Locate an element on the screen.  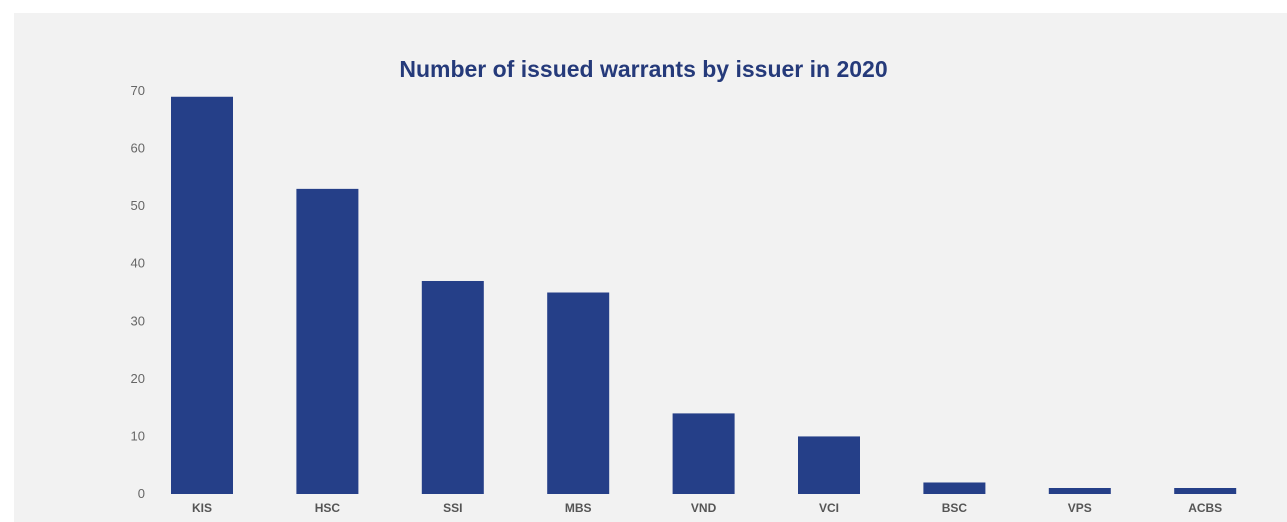
y-tick-label: 0 is located at coordinates (141, 493).